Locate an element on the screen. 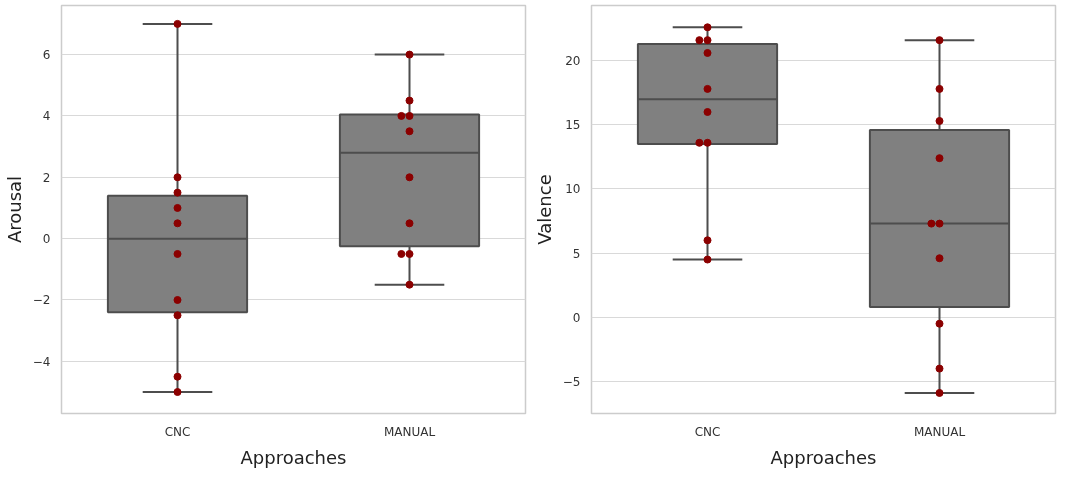  y-tick-label: −2 is located at coordinates (41, 300).